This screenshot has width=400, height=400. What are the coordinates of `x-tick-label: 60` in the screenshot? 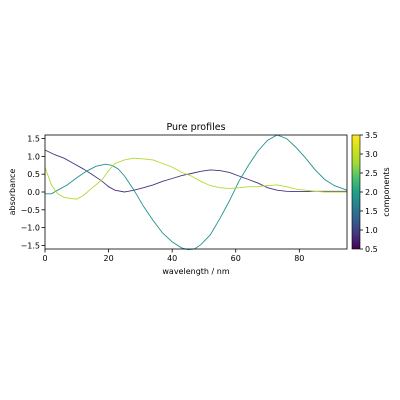 It's located at (236, 258).